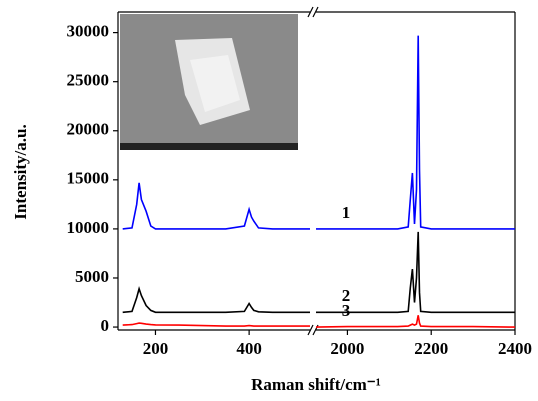  Describe the element at coordinates (20, 171) in the screenshot. I see `y-axis-label: Intensity/a.u.` at that location.